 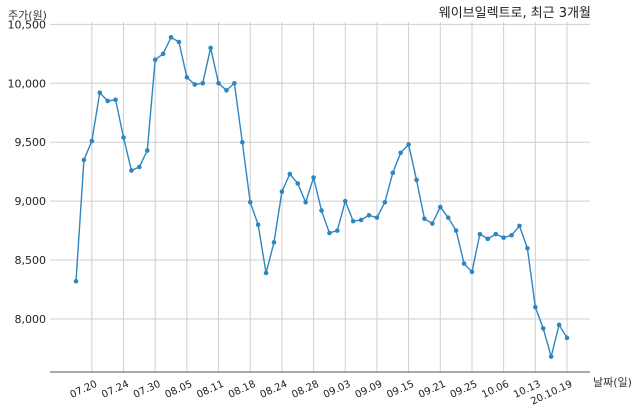 What do you see at coordinates (27, 15) in the screenshot?
I see `y-axis-label: 주가(원)` at bounding box center [27, 15].